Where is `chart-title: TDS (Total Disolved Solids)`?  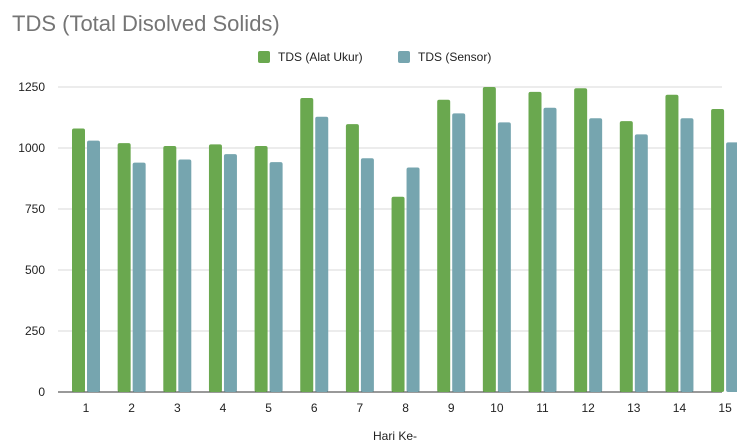 chart-title: TDS (Total Disolved Solids) is located at coordinates (146, 23).